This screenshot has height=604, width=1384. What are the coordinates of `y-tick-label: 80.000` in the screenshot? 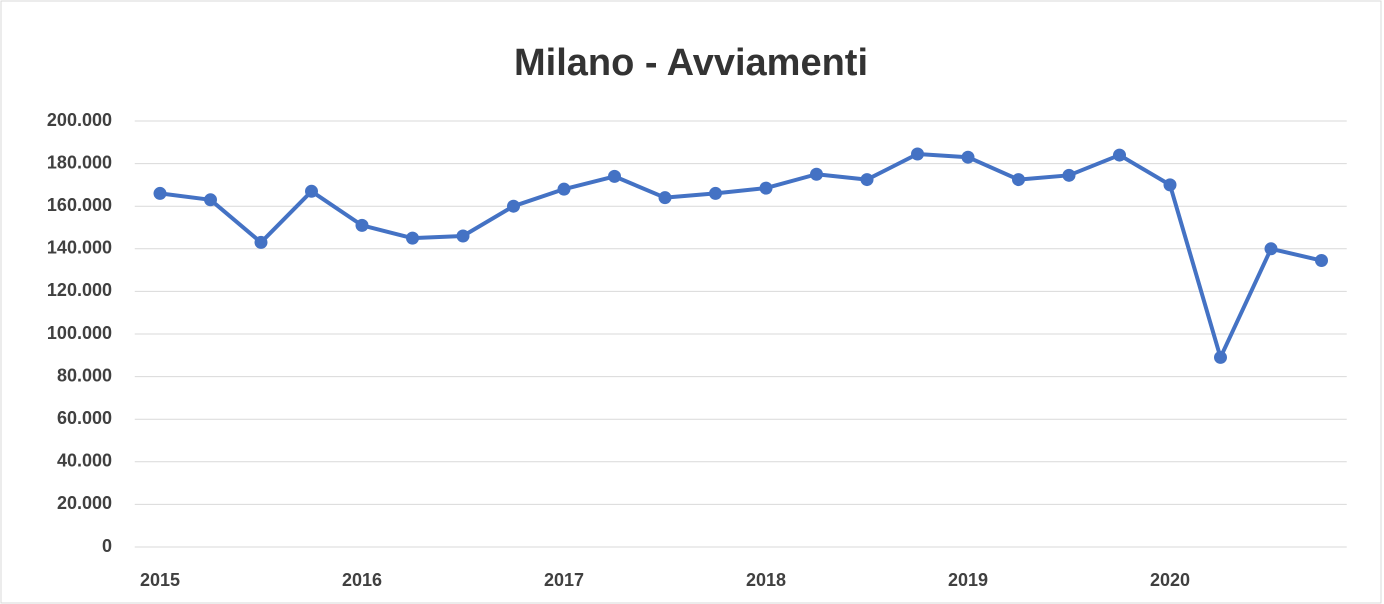 It's located at (84, 375).